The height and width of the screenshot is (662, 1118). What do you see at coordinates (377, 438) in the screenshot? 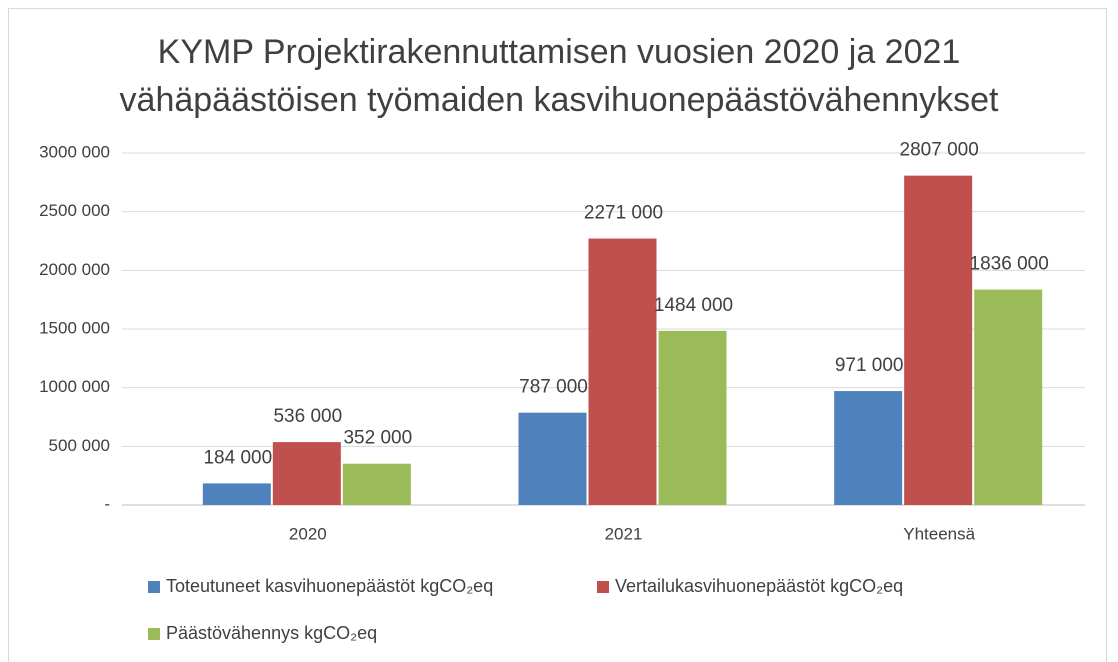
I see `value-label: 352 000` at bounding box center [377, 438].